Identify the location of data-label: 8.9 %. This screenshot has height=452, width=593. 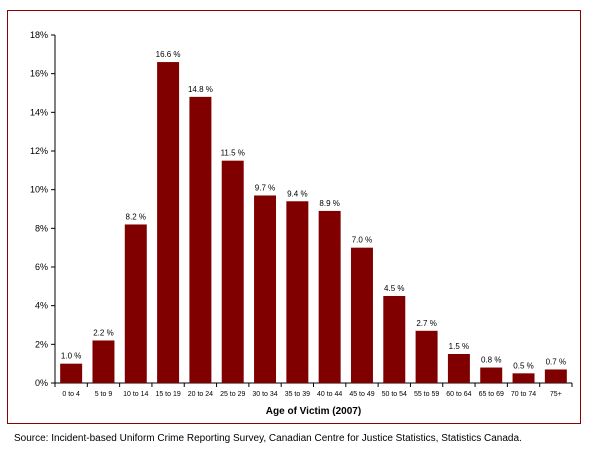
(329, 203).